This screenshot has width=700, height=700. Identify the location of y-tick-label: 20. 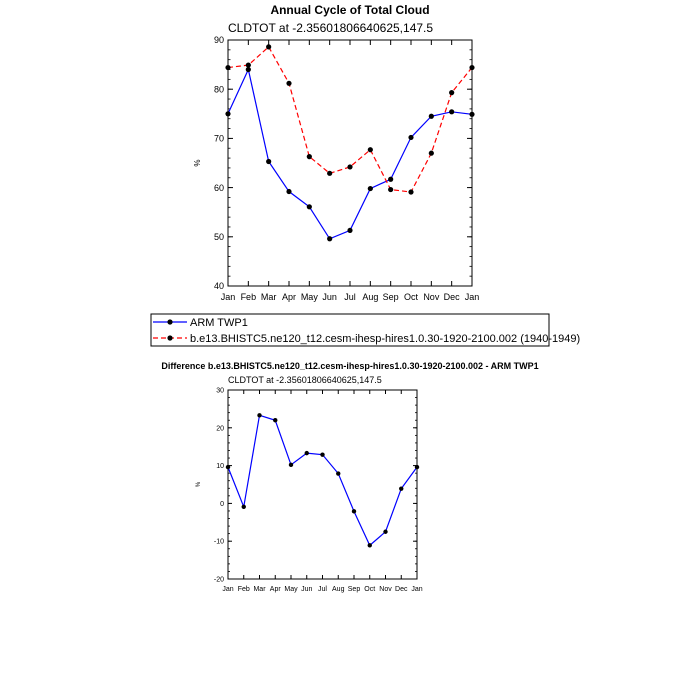
(220, 428).